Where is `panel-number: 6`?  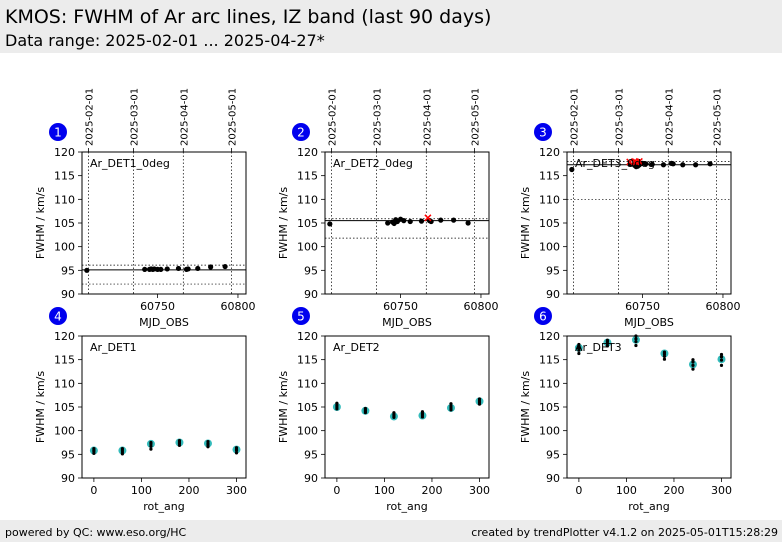
panel-number: 6 is located at coordinates (543, 317).